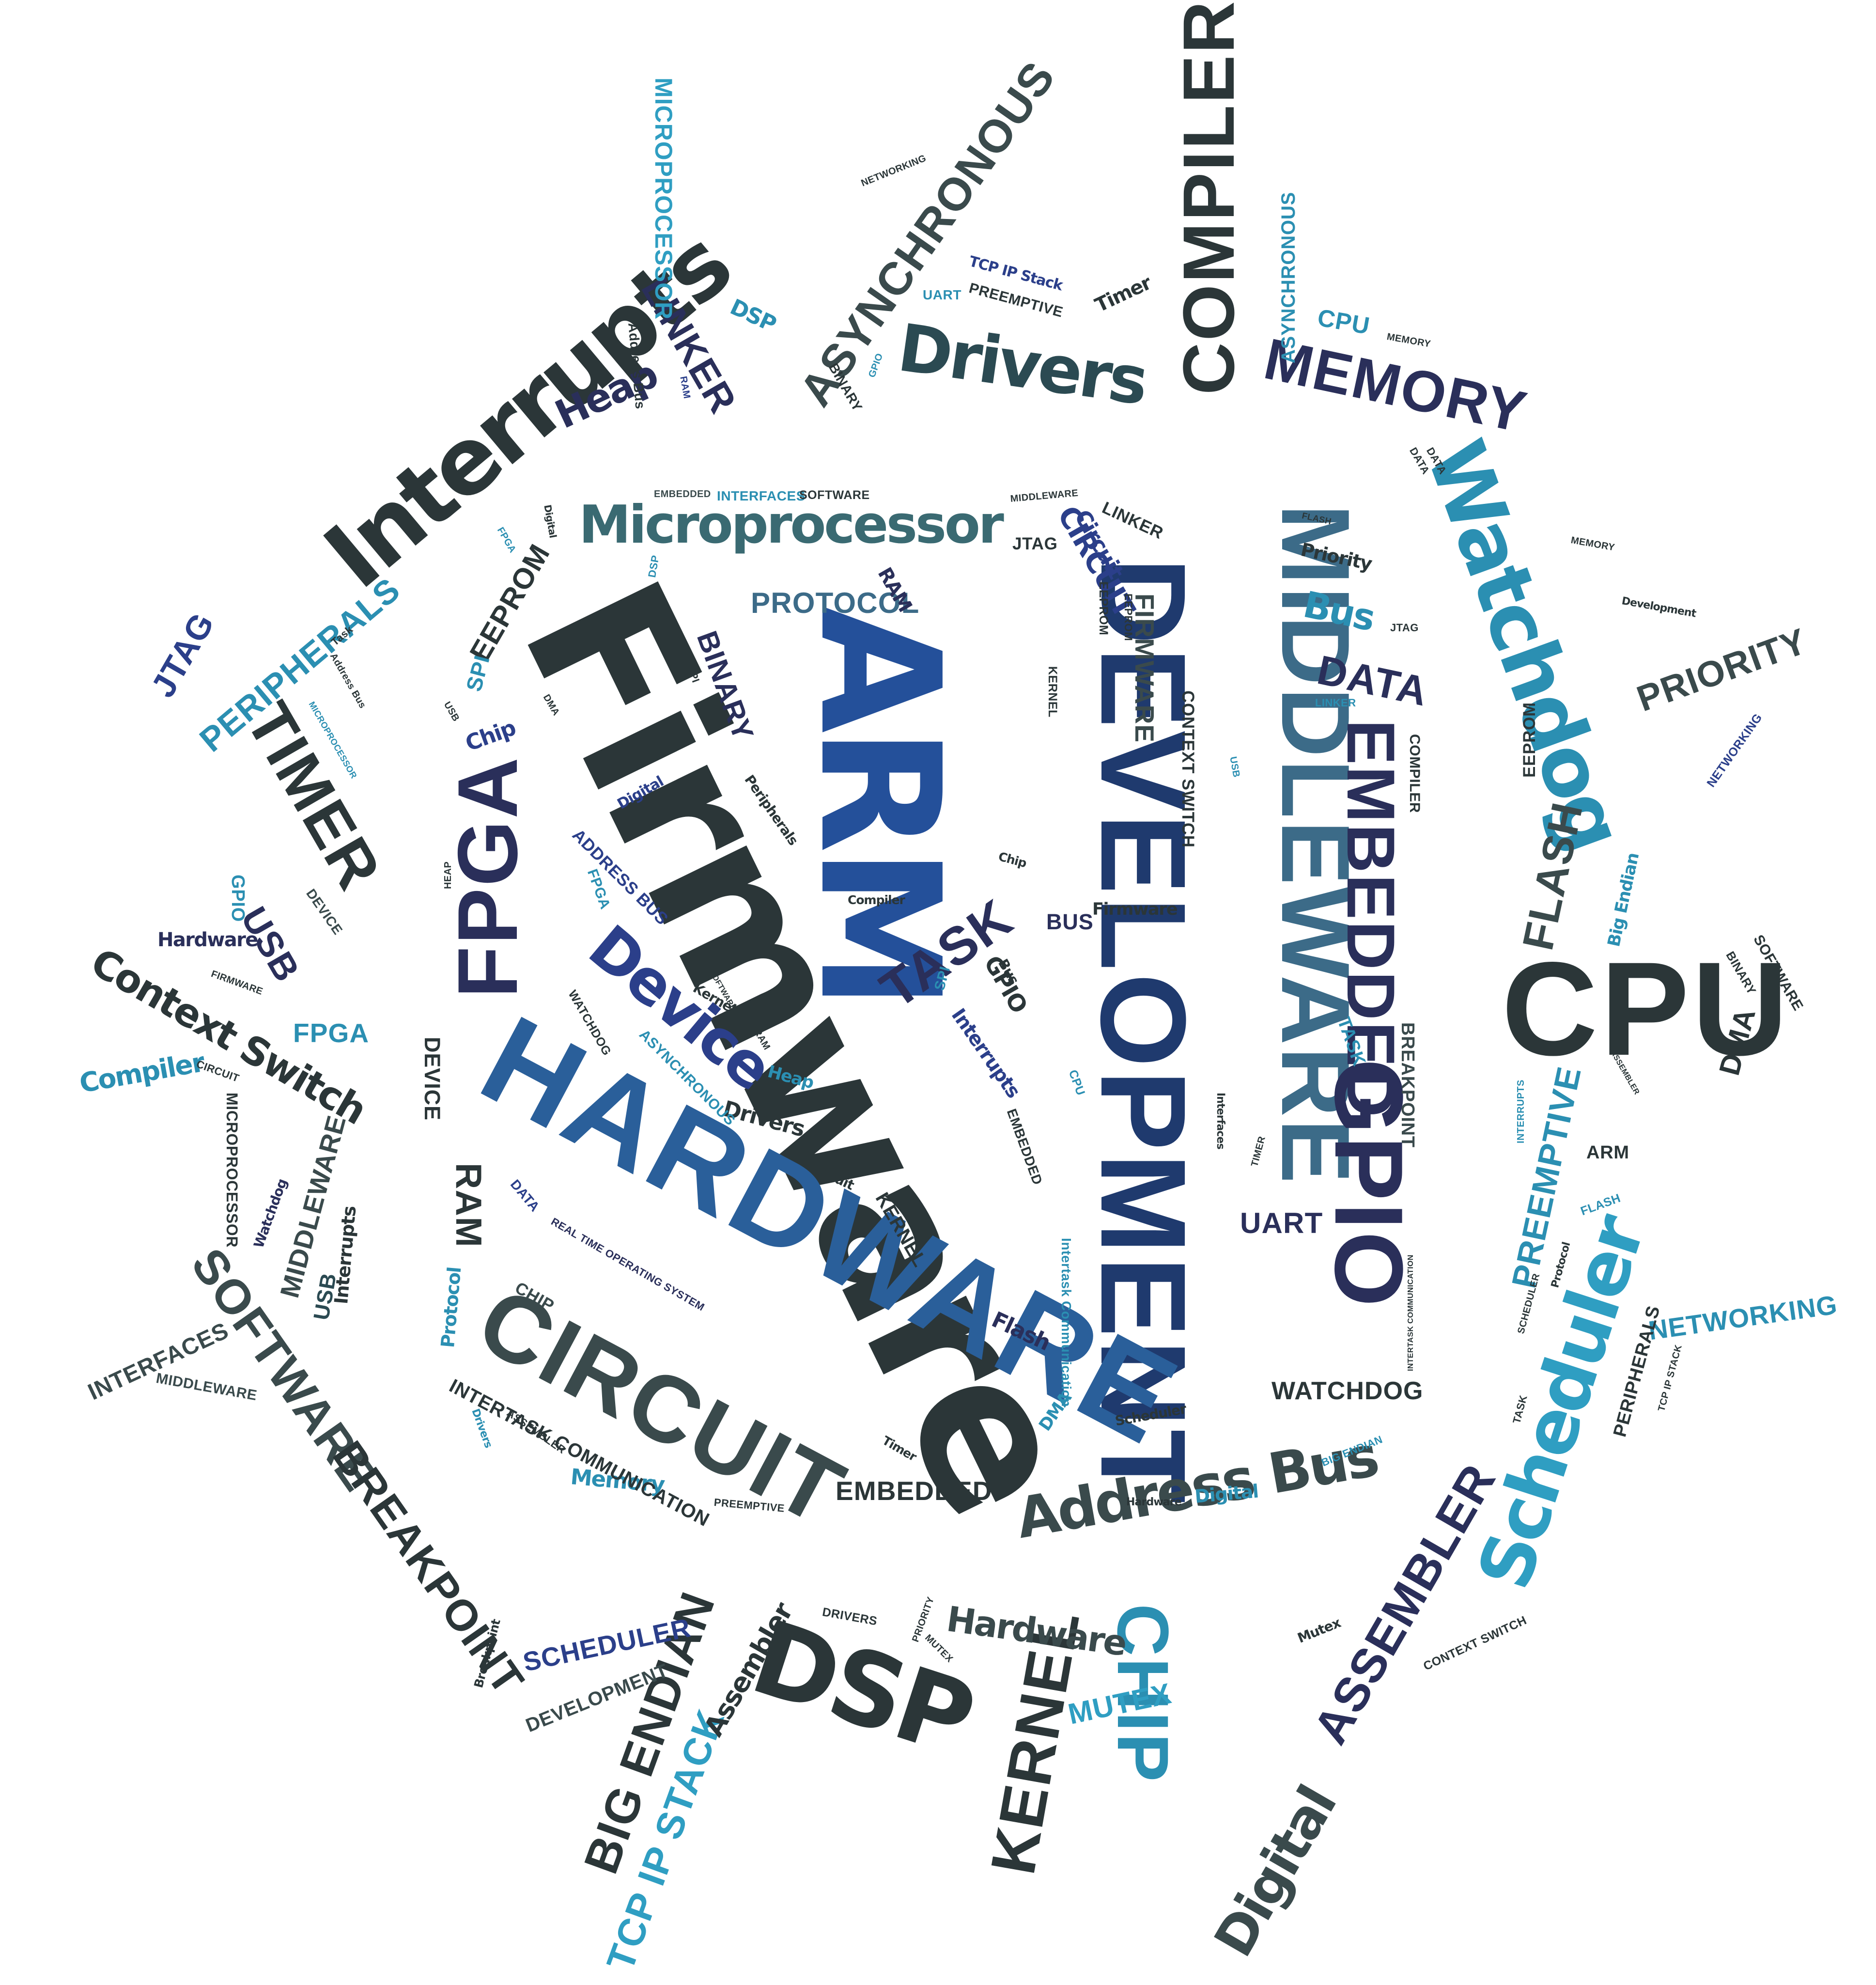 The width and height of the screenshot is (1876, 1985). What do you see at coordinates (141, 1073) in the screenshot?
I see `word-compiler-left: Compiler` at bounding box center [141, 1073].